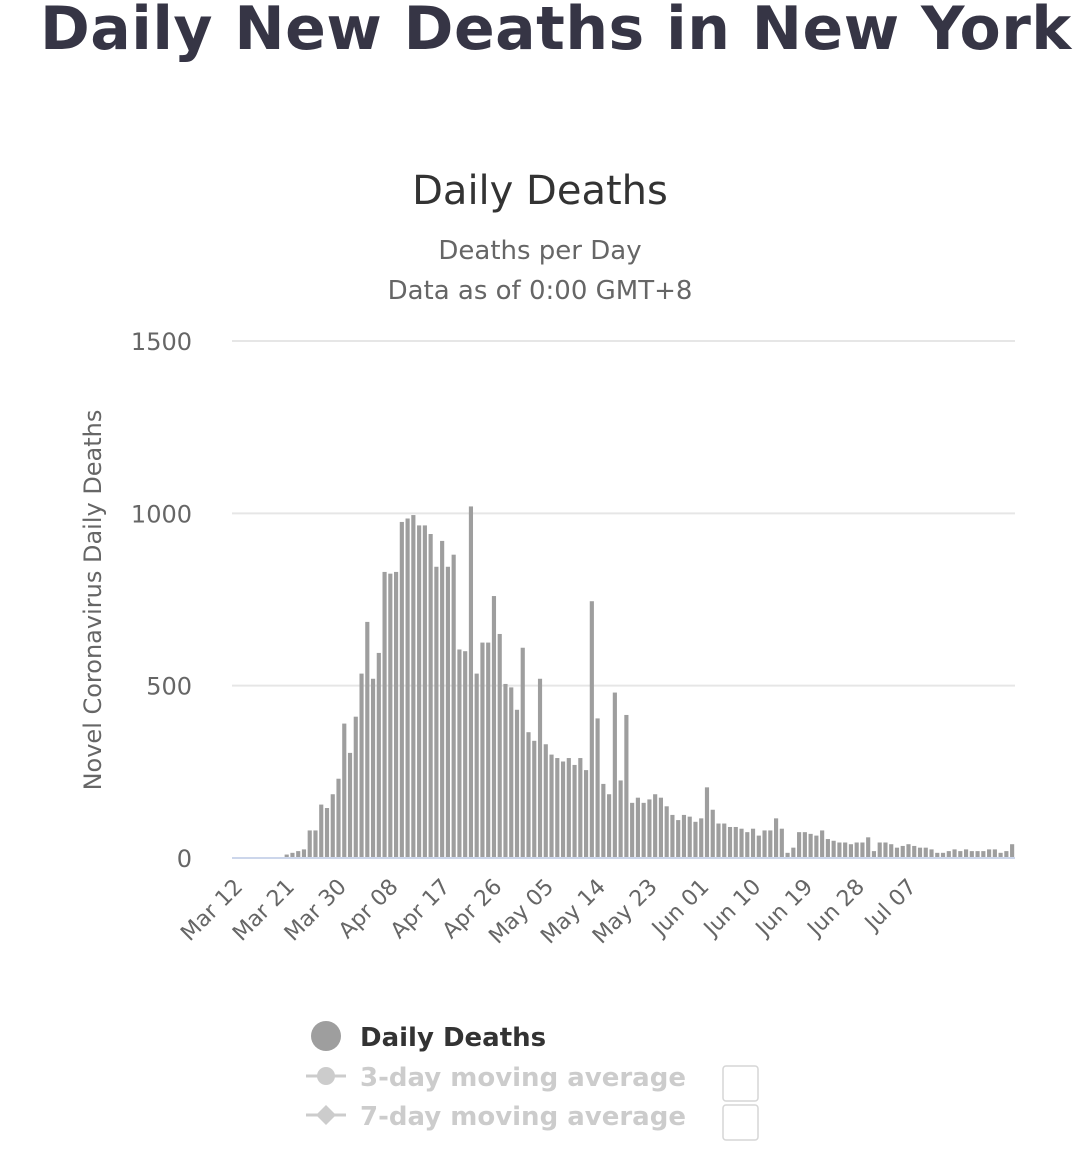 The image size is (1080, 1169). I want to click on legend-checkbox-3-day, so click(740, 1083).